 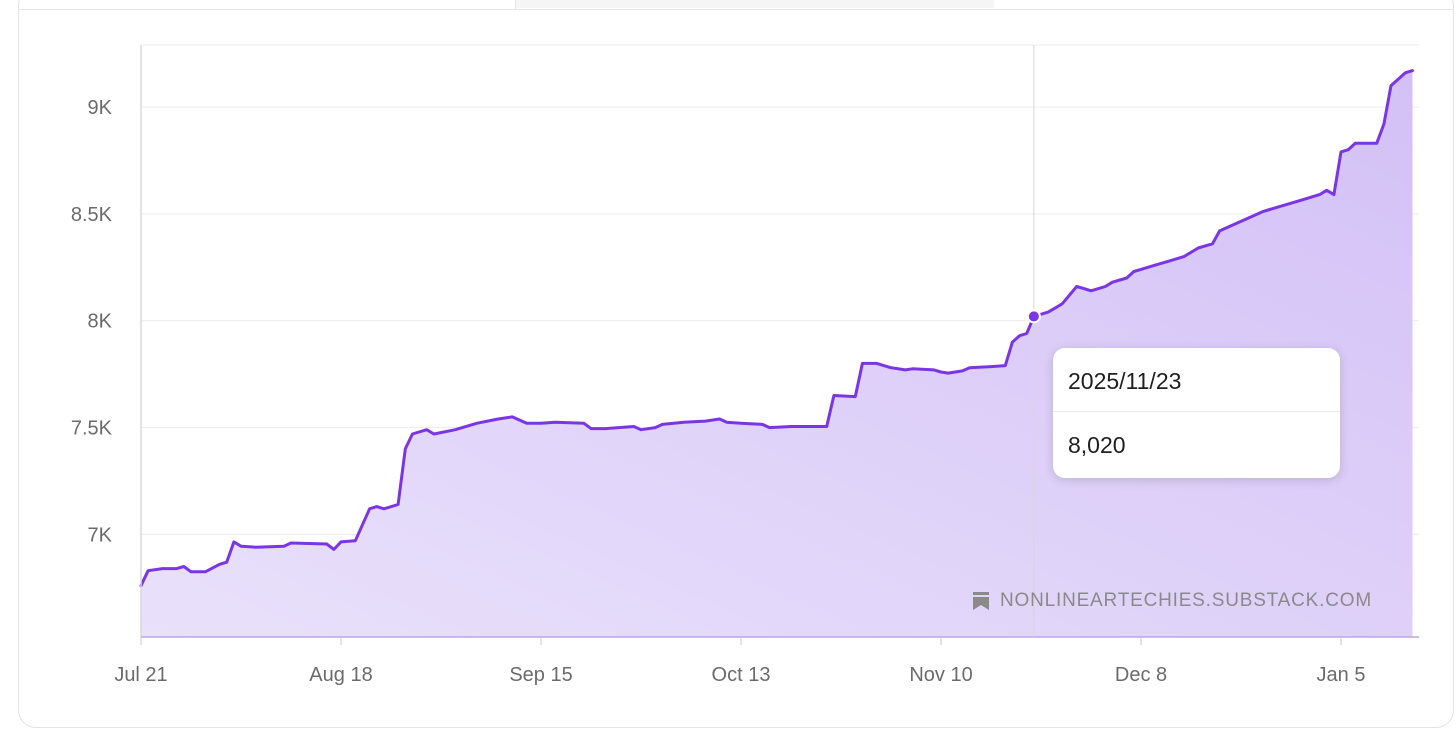 I want to click on tooltip-date: 2025/11/23, so click(x=1196, y=380).